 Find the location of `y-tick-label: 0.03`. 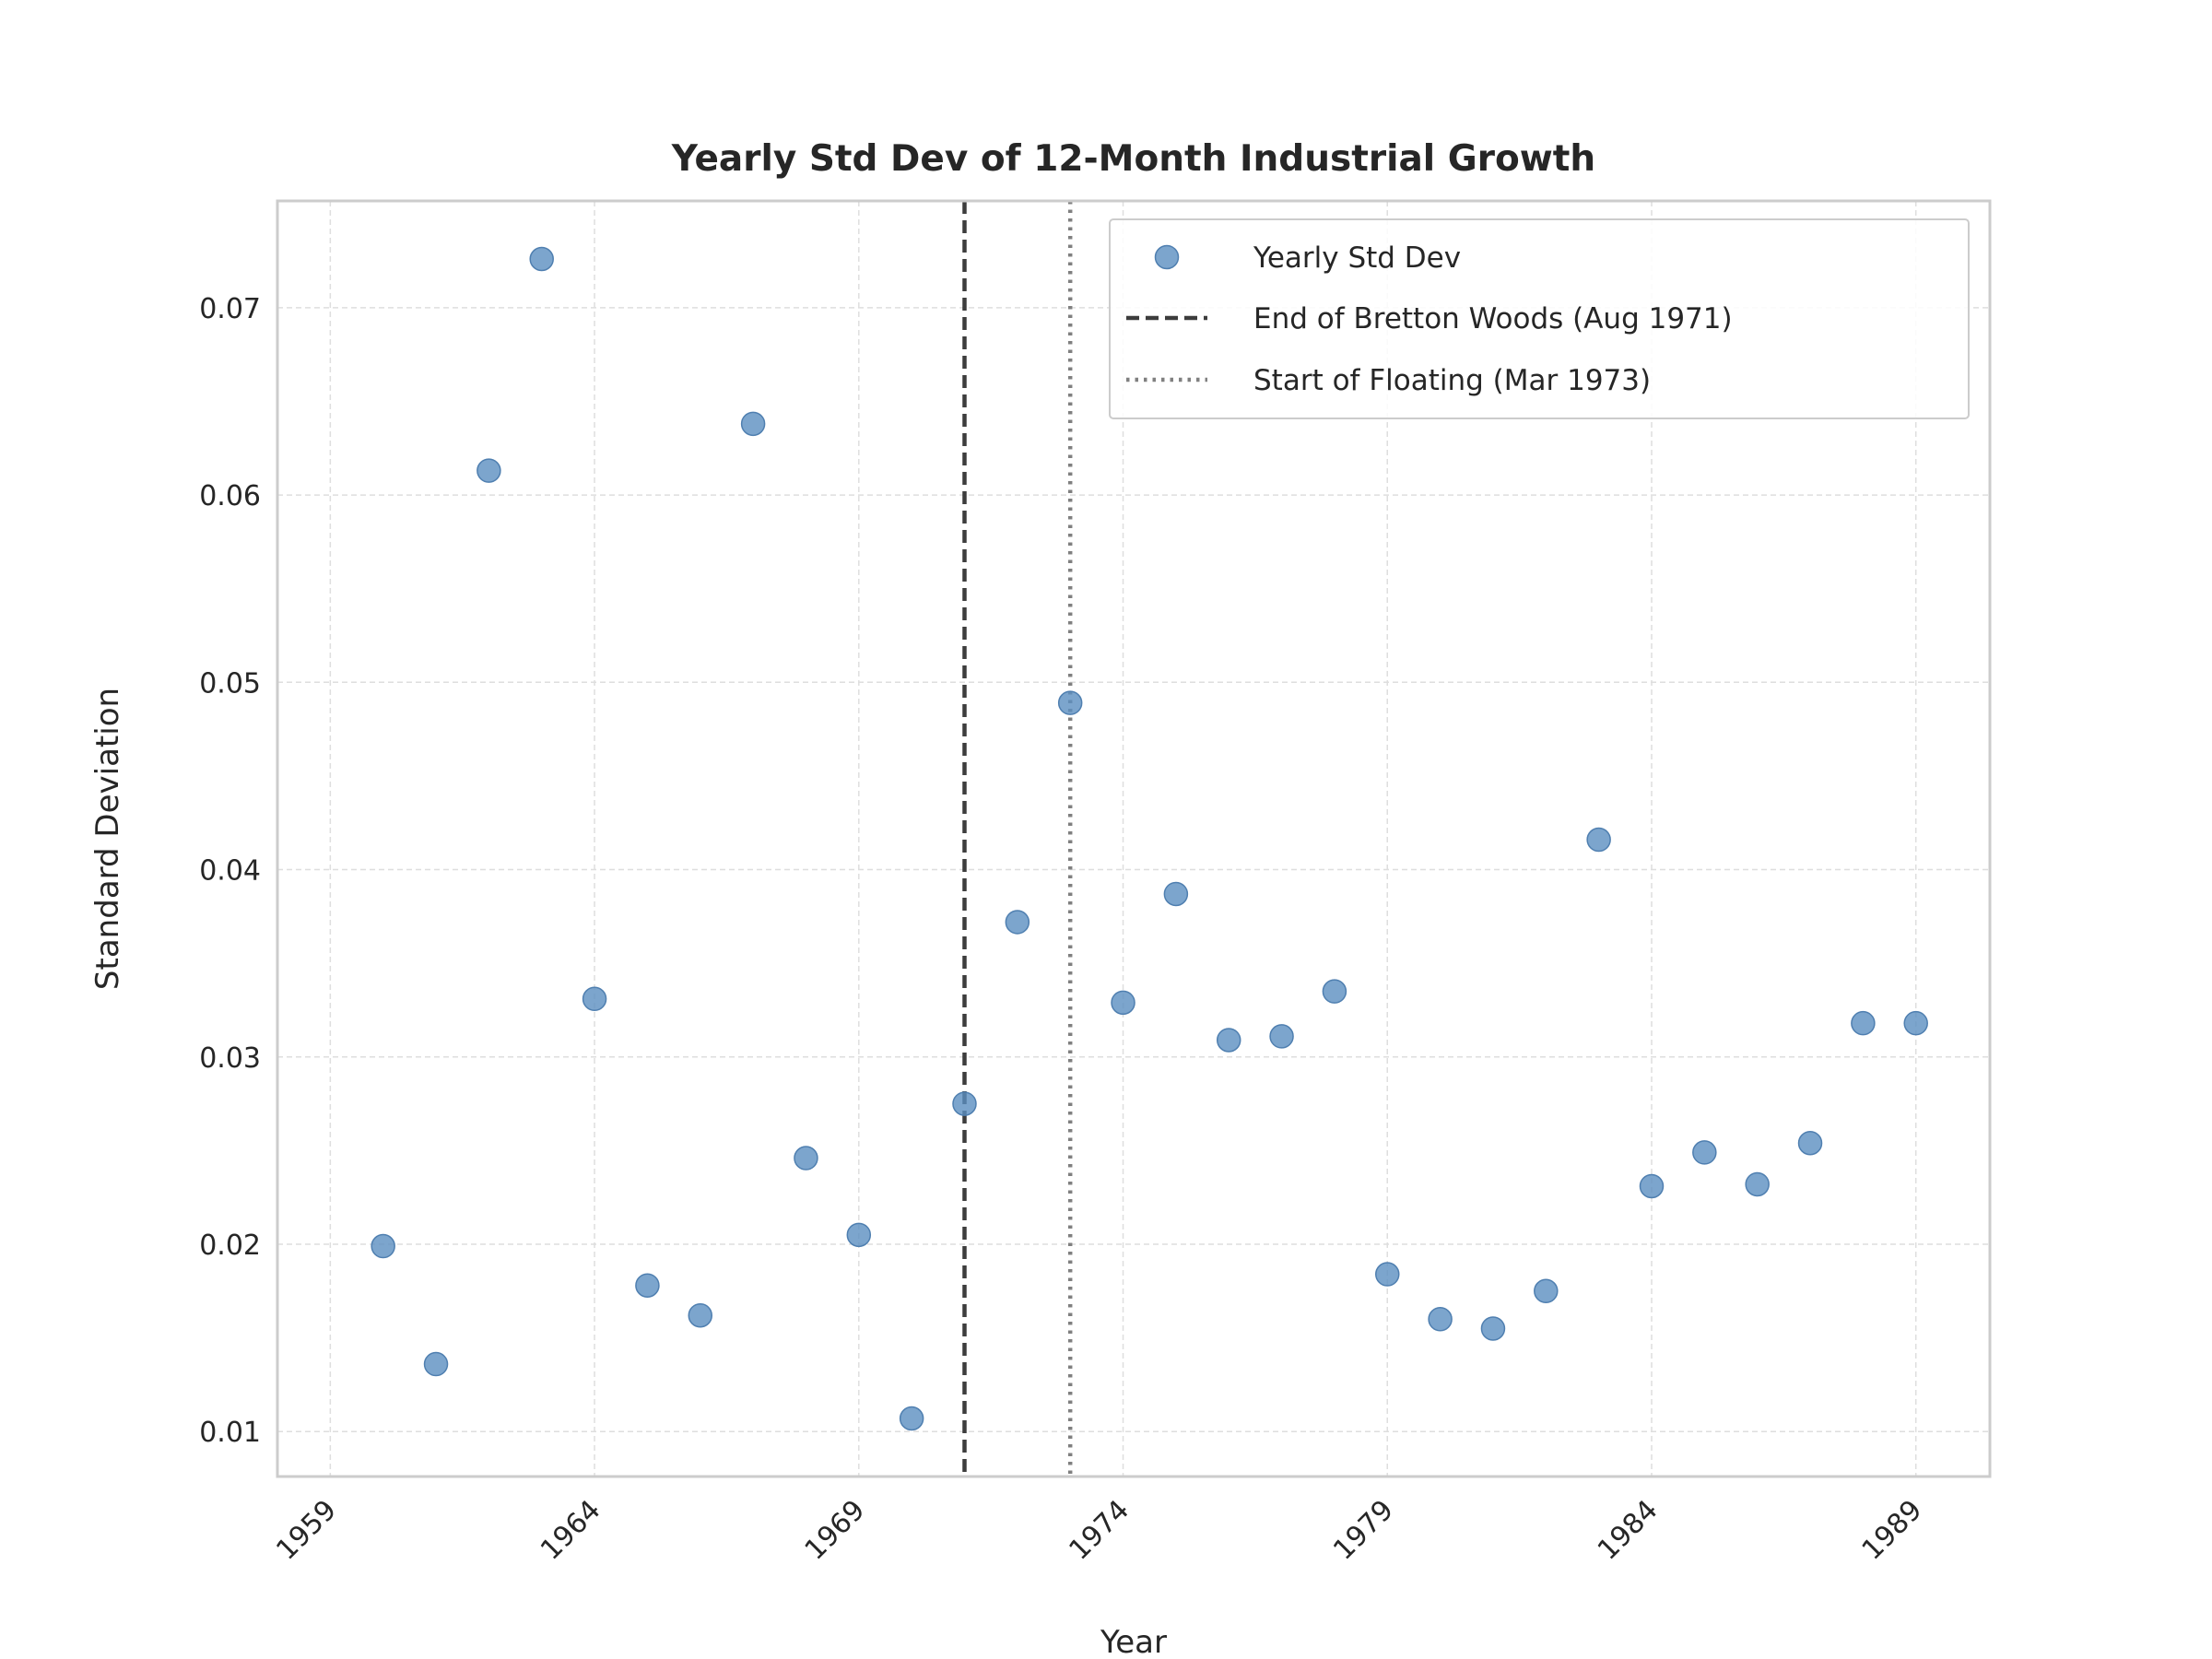

y-tick-label: 0.03 is located at coordinates (230, 1058).